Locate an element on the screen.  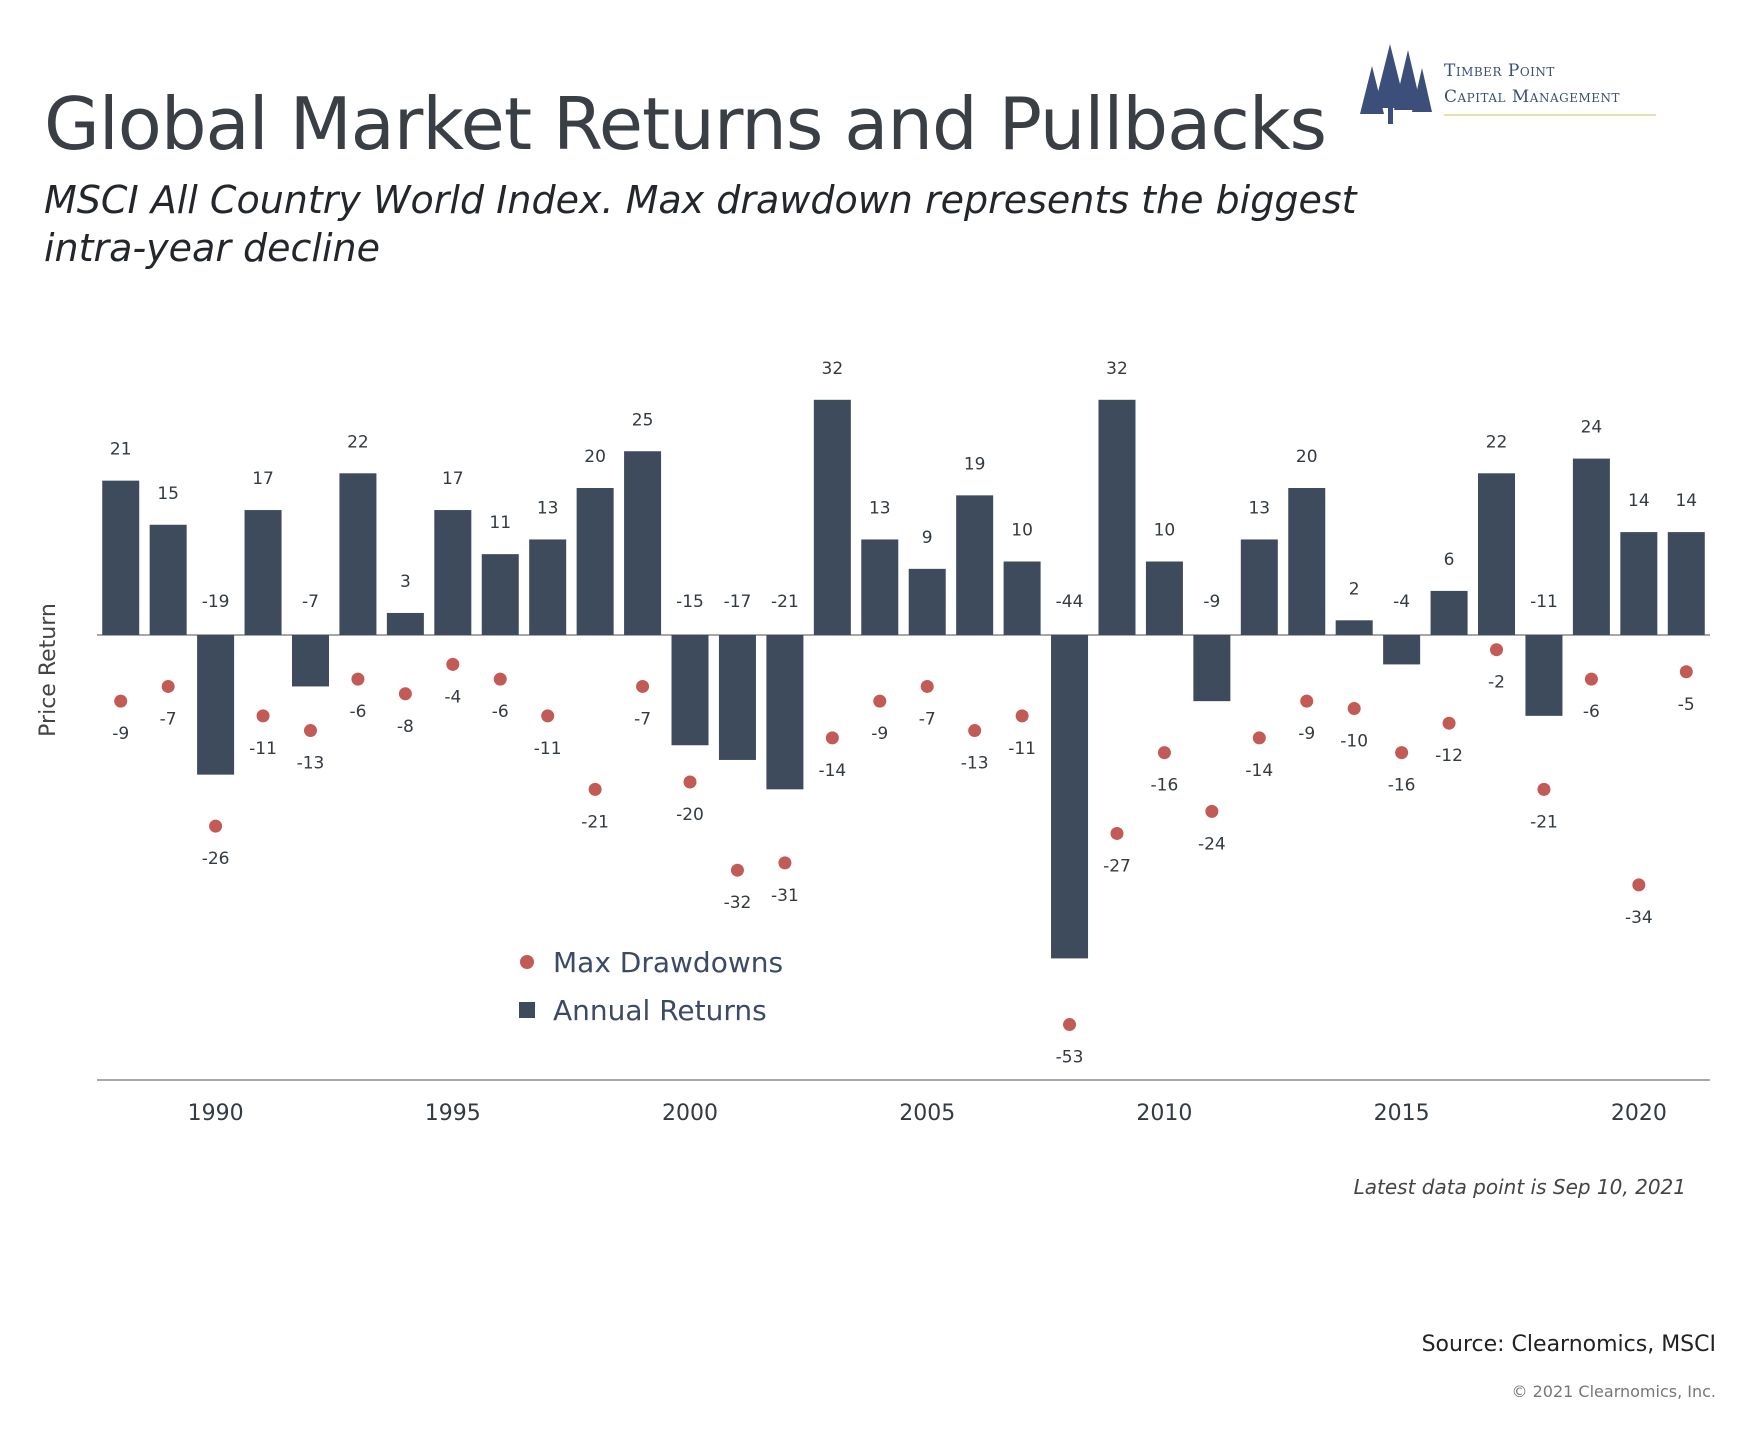
bar-value-label: -44 is located at coordinates (1070, 602).